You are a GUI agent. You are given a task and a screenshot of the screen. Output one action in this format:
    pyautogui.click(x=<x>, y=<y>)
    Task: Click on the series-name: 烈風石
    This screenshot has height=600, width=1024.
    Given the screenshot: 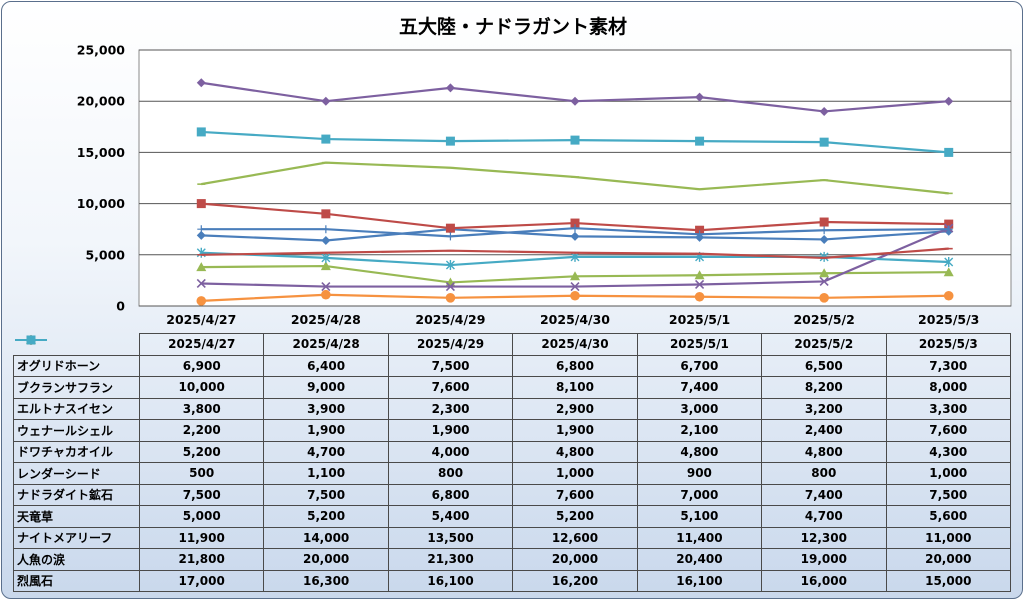 What is the action you would take?
    pyautogui.click(x=35, y=581)
    